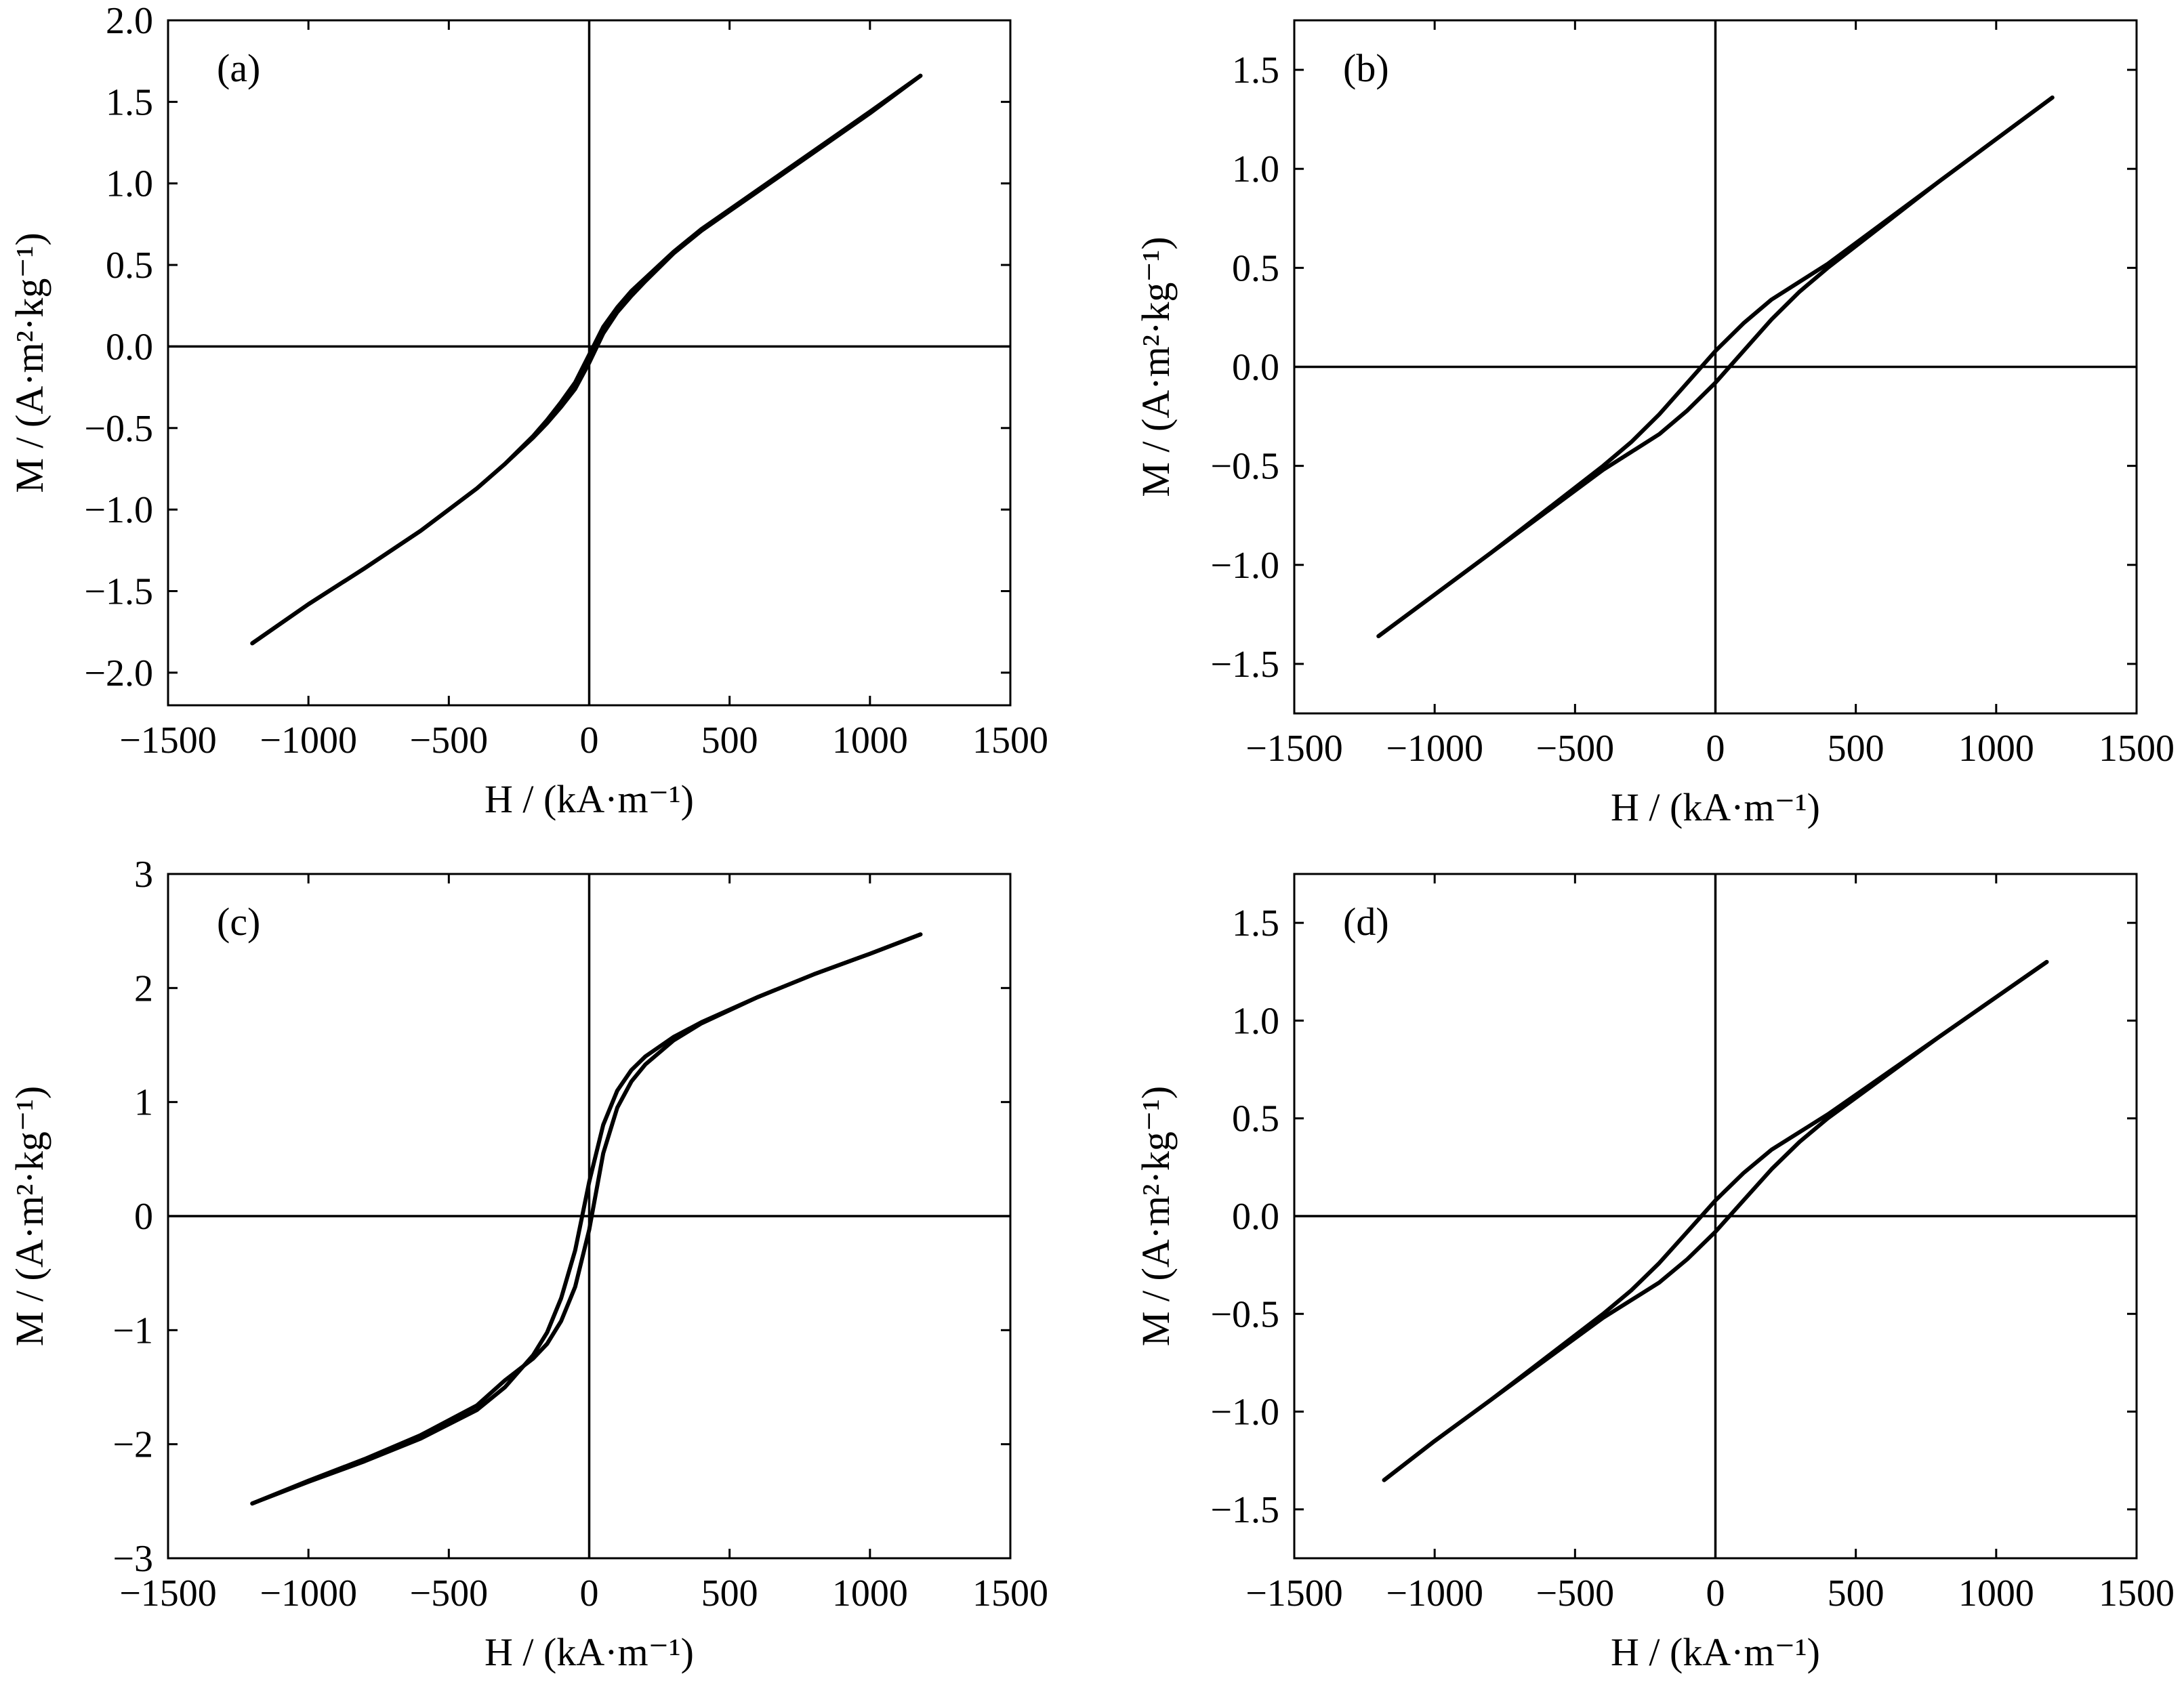 The image size is (2184, 1689). I want to click on y-tick-label: −3, so click(132, 1559).